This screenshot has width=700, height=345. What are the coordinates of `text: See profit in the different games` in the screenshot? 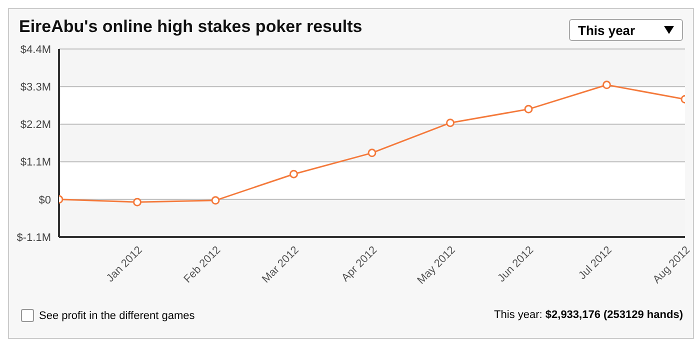 It's located at (117, 316).